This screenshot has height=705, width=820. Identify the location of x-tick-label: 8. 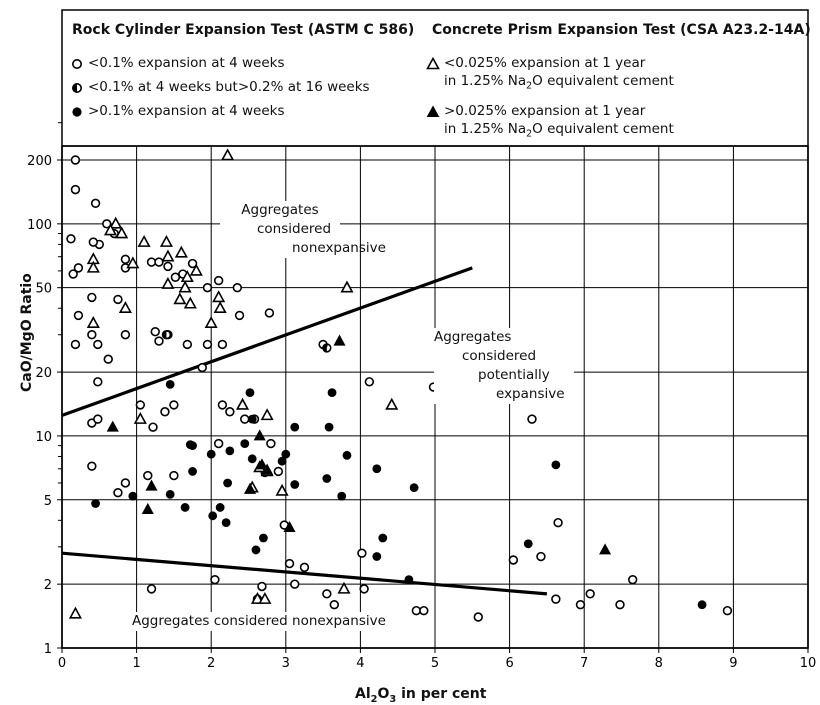
(659, 663).